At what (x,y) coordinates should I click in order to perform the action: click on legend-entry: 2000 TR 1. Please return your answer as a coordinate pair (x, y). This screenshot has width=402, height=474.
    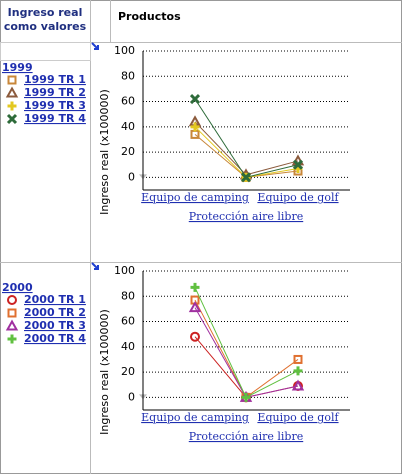
    Looking at the image, I should click on (55, 299).